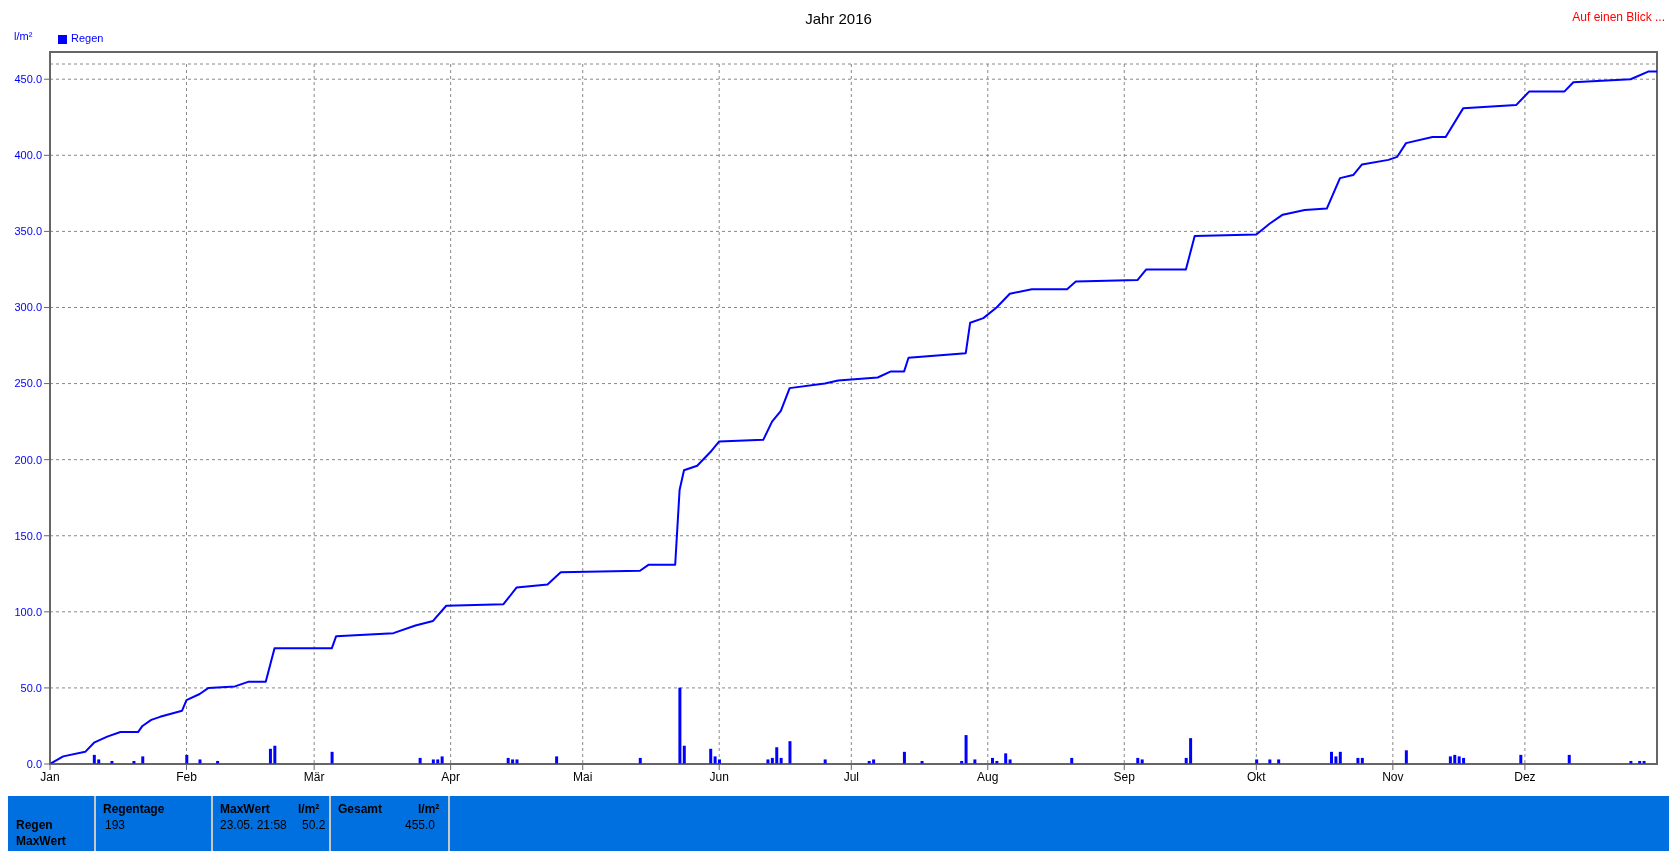 This screenshot has width=1677, height=851. Describe the element at coordinates (314, 825) in the screenshot. I see `text: 50.2` at that location.